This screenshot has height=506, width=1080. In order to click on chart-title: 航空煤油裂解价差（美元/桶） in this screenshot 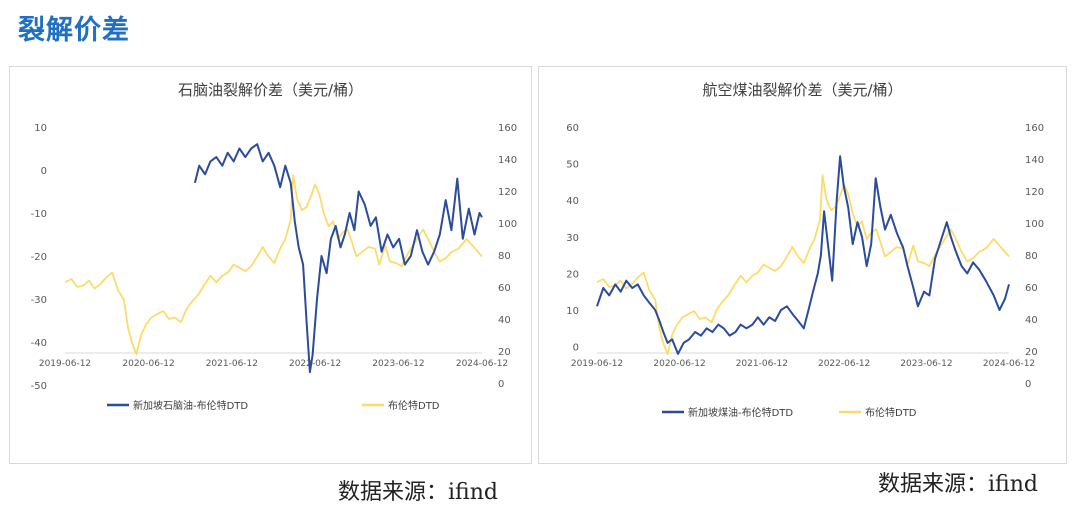, I will do `click(802, 90)`.